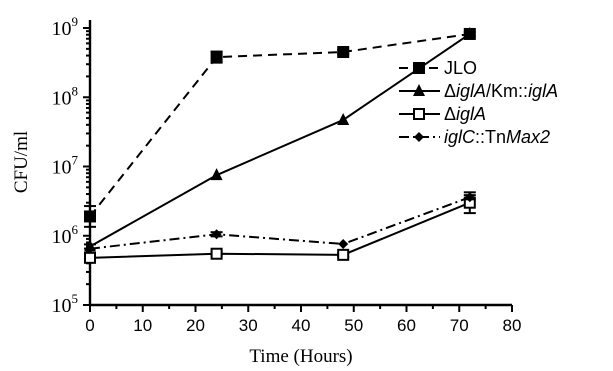  I want to click on x-tick-label: 30, so click(248, 325).